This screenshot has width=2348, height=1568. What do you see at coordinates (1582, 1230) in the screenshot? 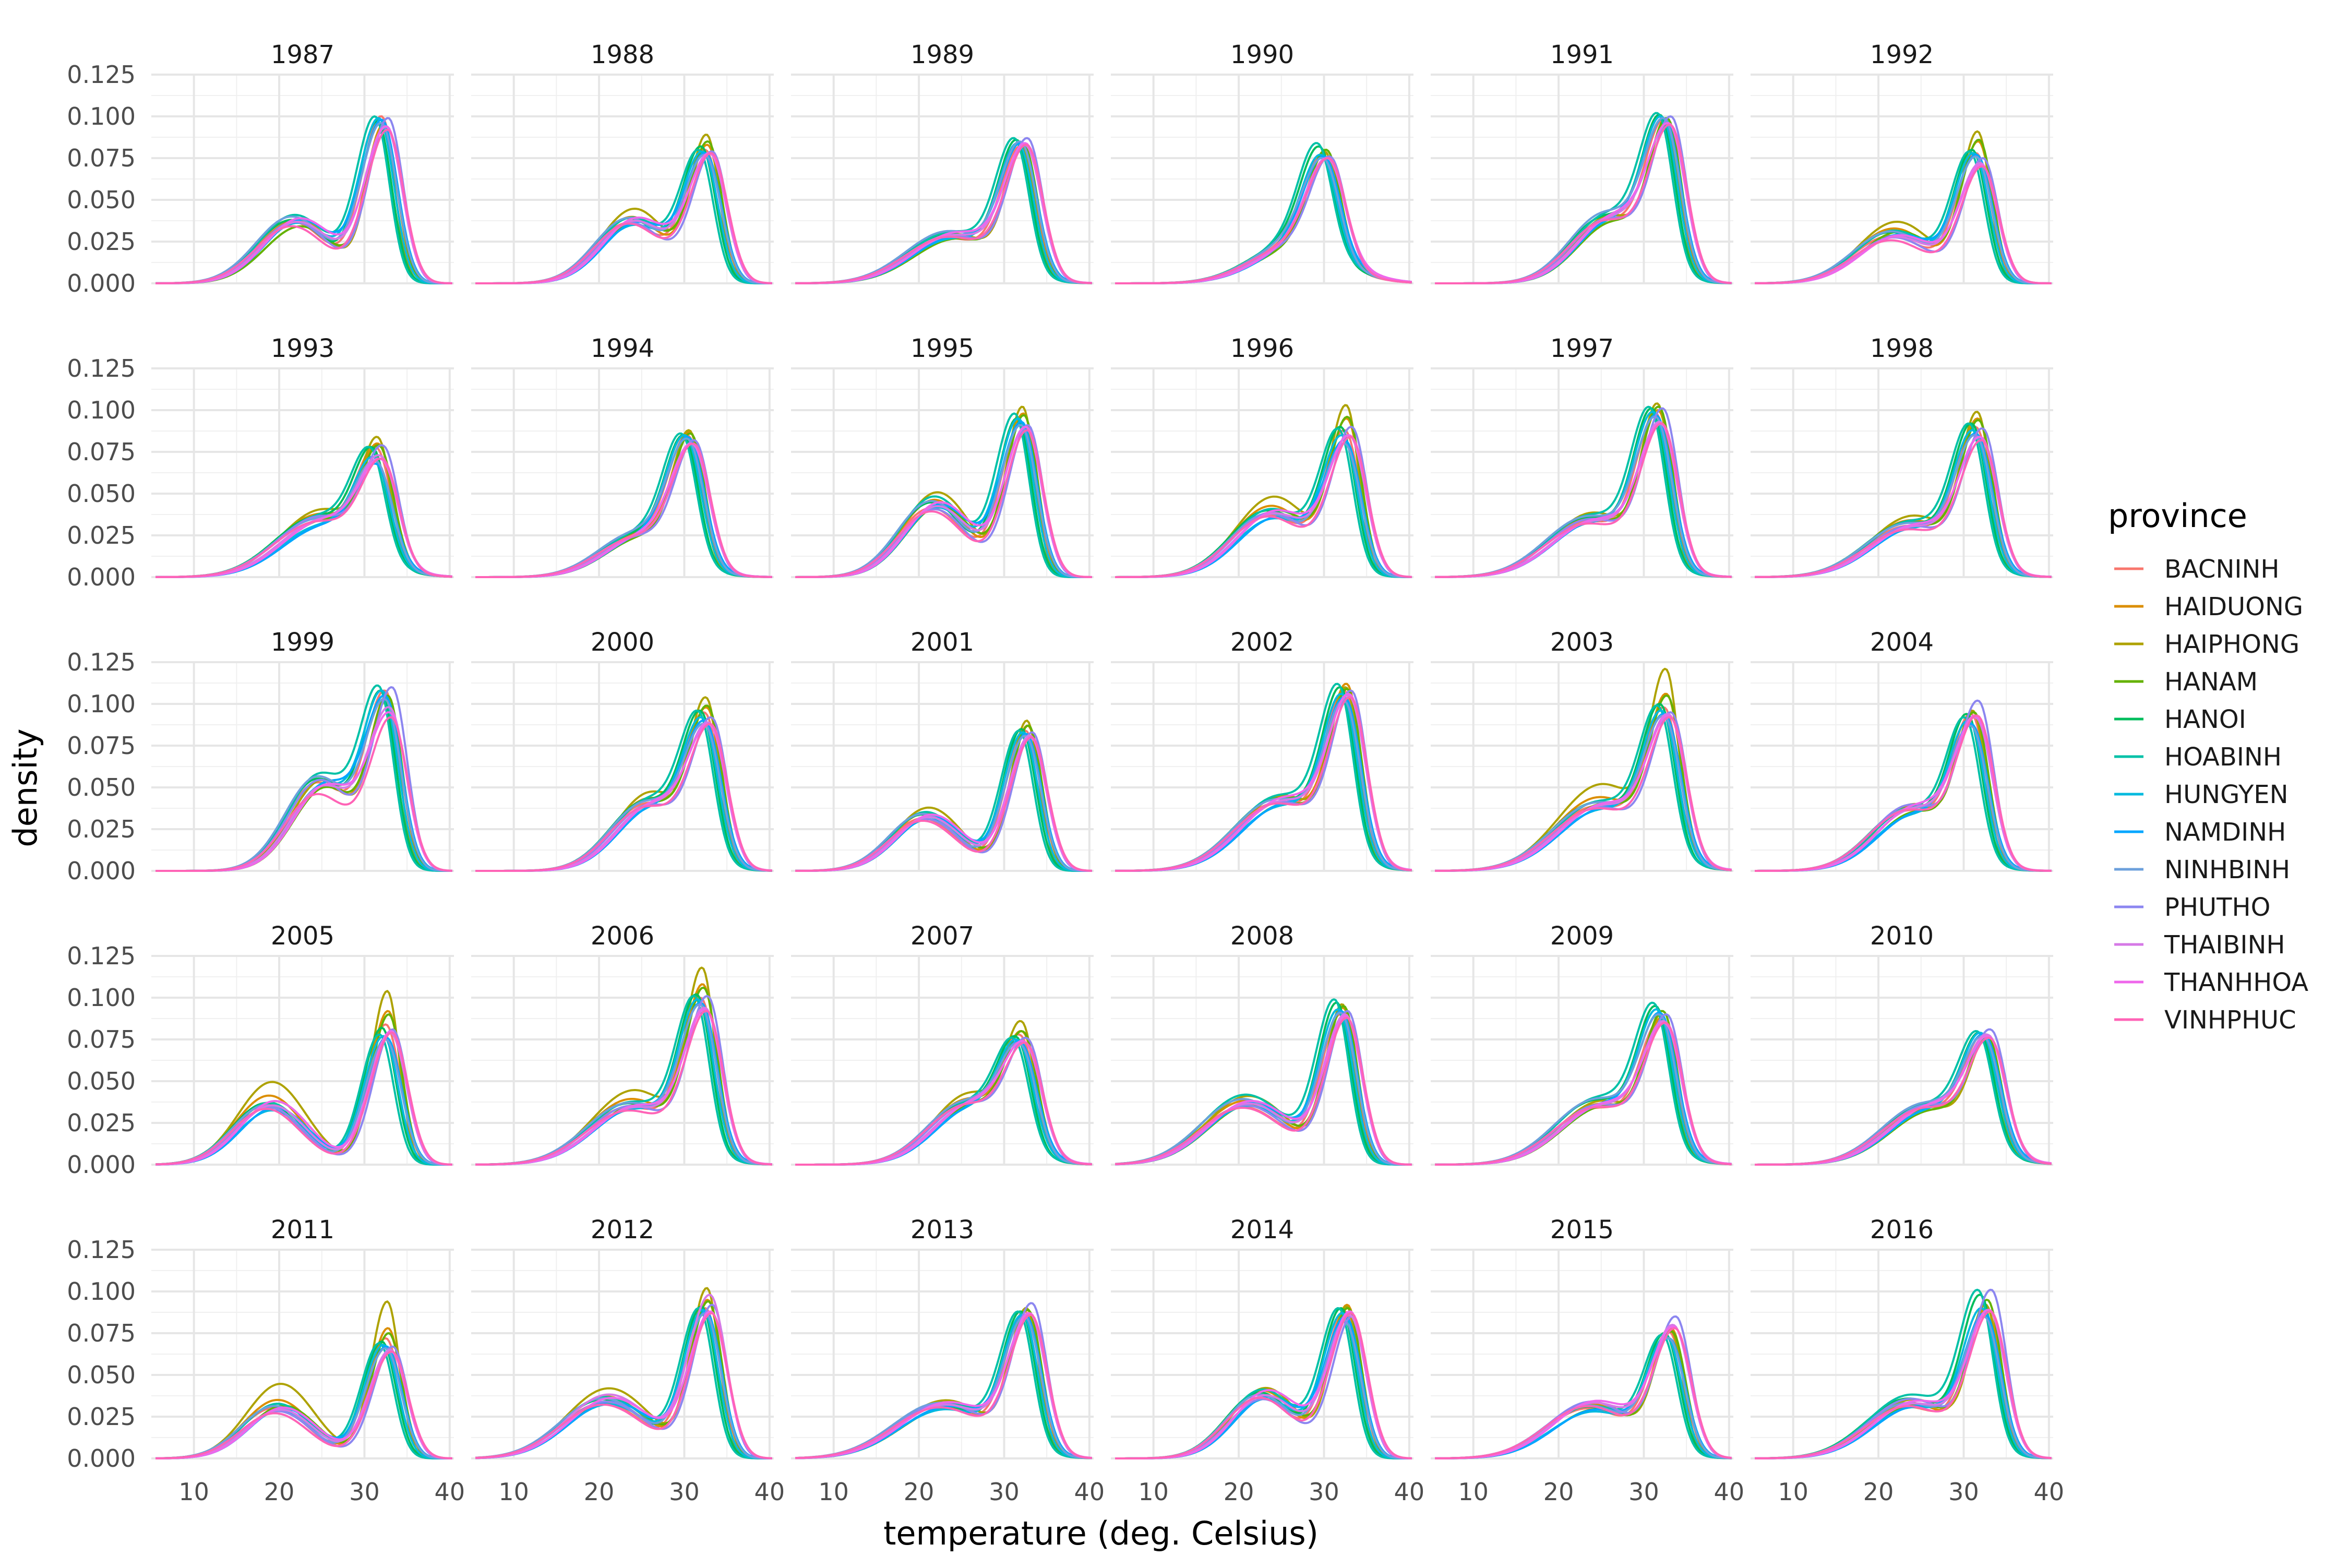
I see `facet-title: 2015` at bounding box center [1582, 1230].